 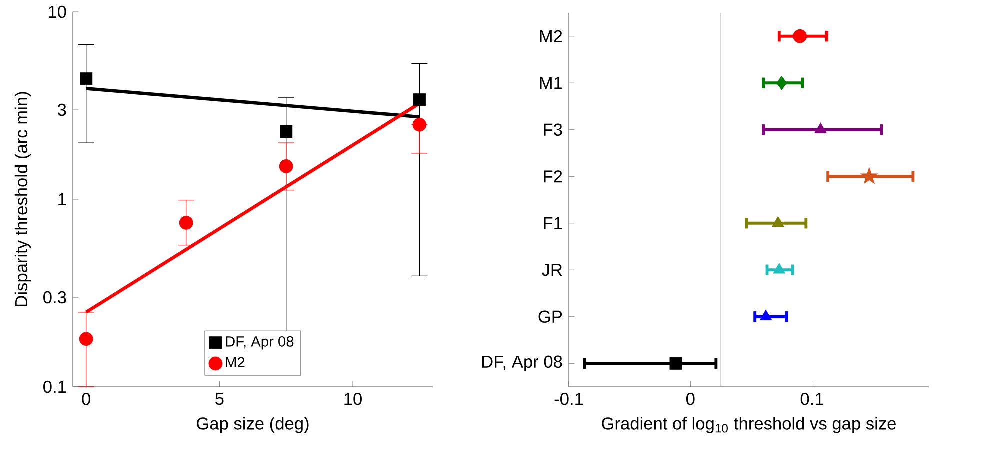 What do you see at coordinates (57, 12) in the screenshot?
I see `y-tick-label: 10` at bounding box center [57, 12].